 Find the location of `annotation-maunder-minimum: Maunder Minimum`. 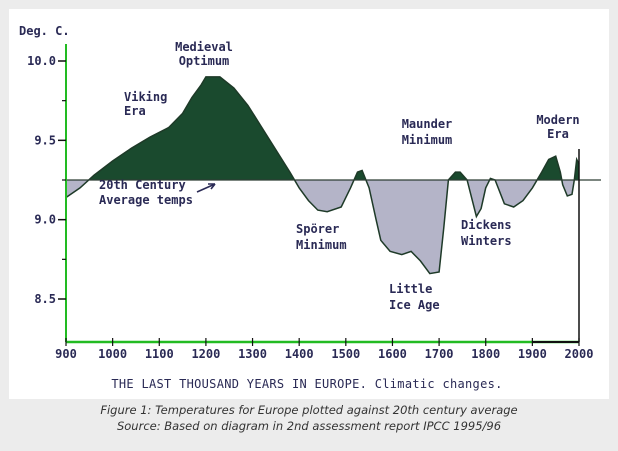

annotation-maunder-minimum: Maunder Minimum is located at coordinates (427, 132).